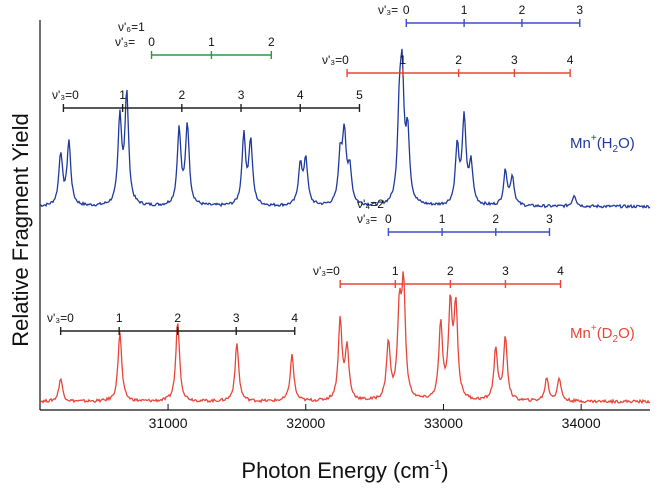 The image size is (660, 490). I want to click on progression-5-sub-label: ν'₃=0, so click(326, 271).